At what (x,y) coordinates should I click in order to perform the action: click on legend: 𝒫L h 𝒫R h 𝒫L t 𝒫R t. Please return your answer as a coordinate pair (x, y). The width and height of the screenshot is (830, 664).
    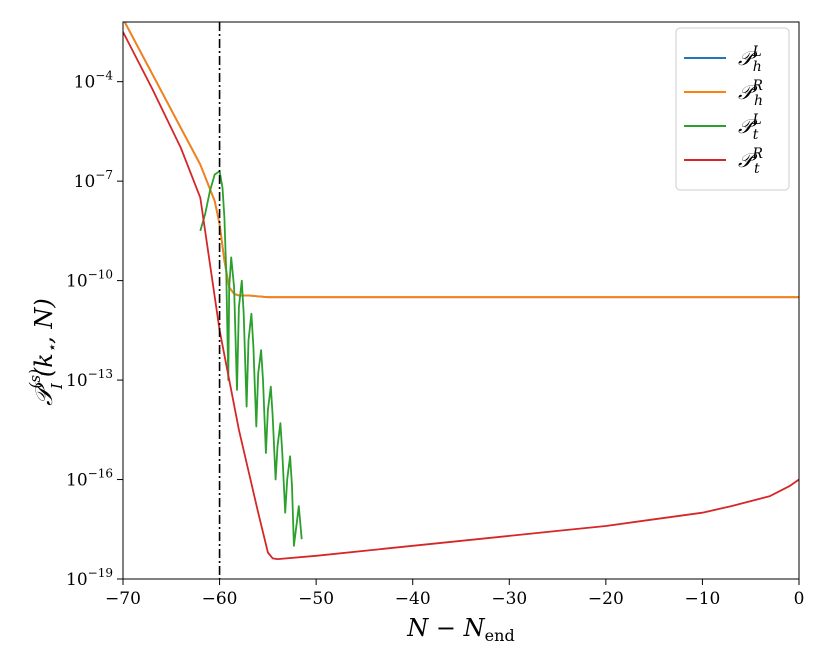
    Looking at the image, I should click on (732, 109).